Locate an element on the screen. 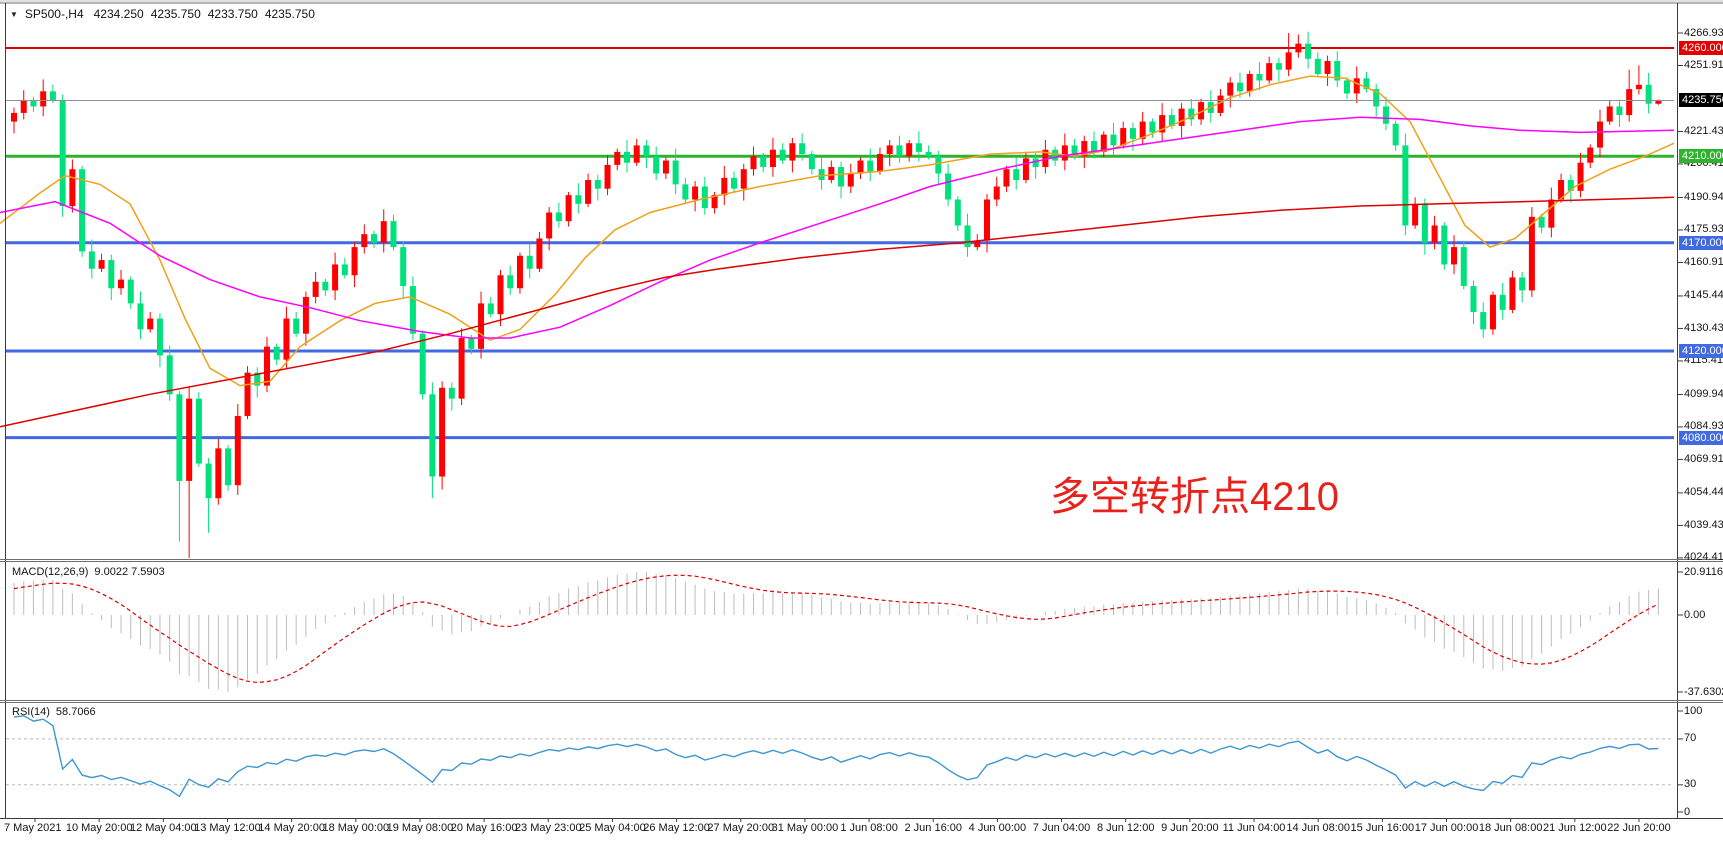 The height and width of the screenshot is (841, 1723). time-axis-label: 23 May 23:00 is located at coordinates (548, 828).